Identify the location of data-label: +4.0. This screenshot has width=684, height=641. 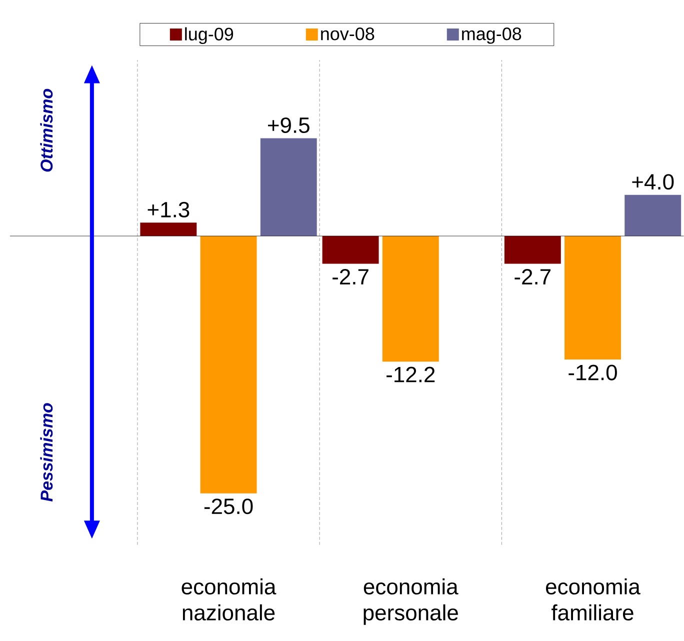
(653, 182).